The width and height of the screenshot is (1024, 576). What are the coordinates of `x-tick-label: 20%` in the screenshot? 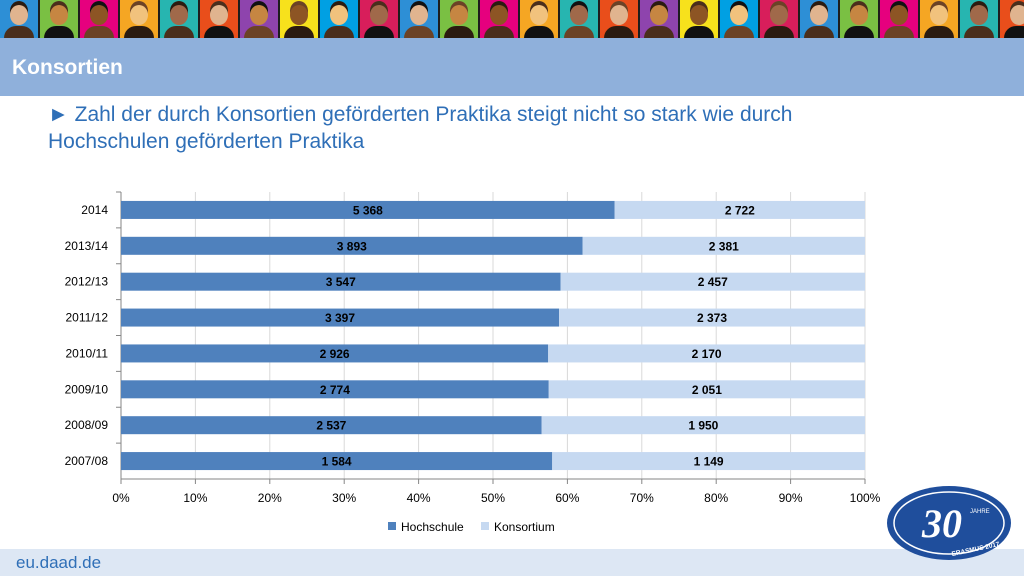 It's located at (270, 498).